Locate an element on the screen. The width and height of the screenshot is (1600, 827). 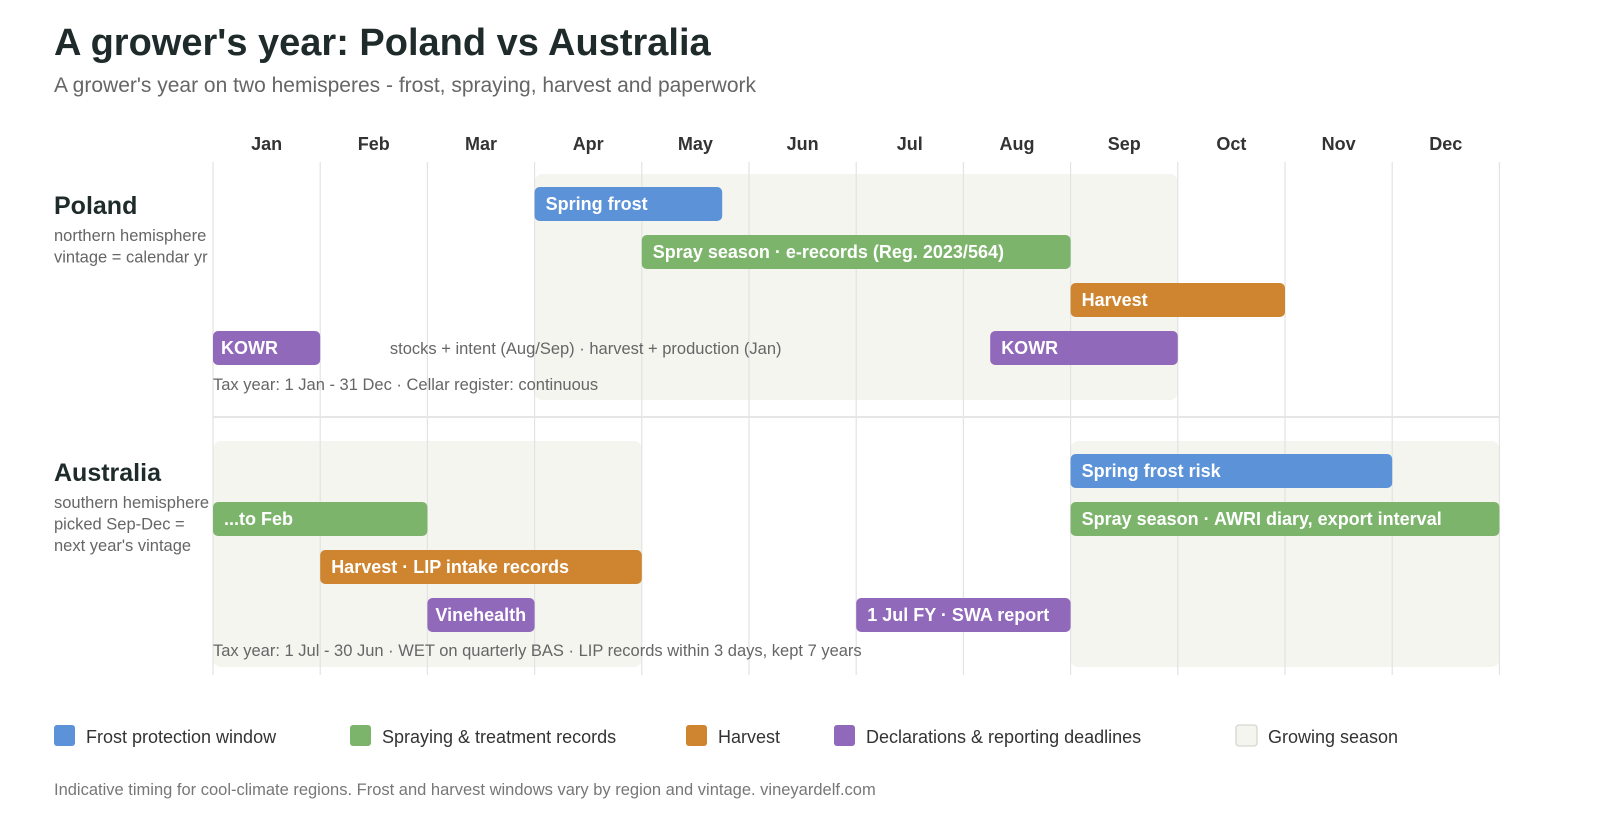
bar-poland-4: KOWR is located at coordinates (1084, 348).